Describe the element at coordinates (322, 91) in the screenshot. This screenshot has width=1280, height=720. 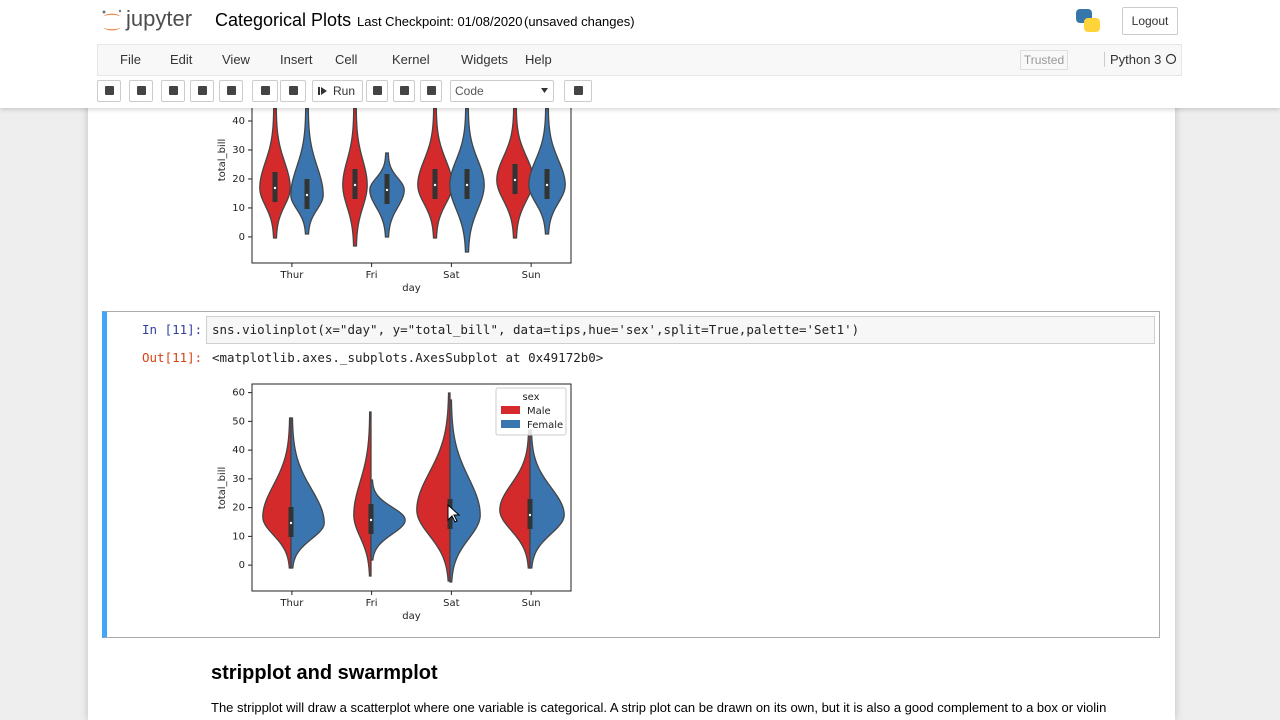
I see `run-icon` at that location.